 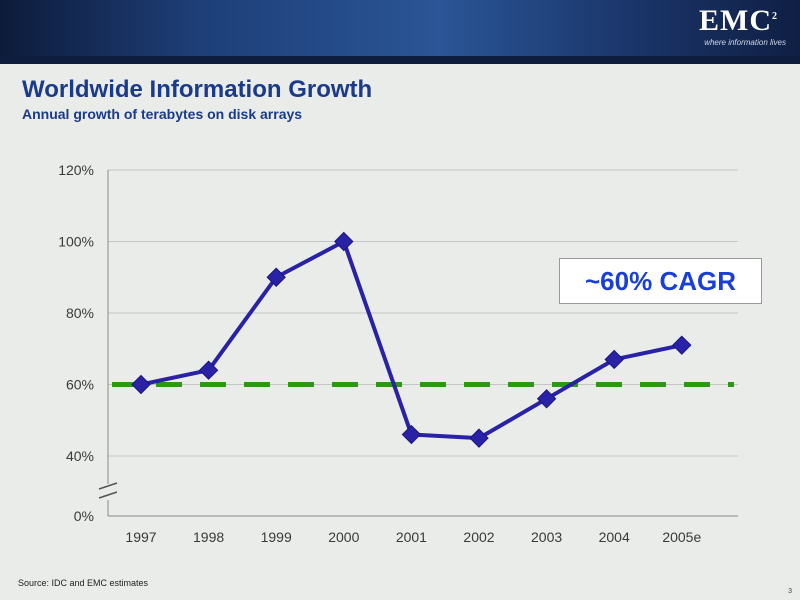 I want to click on x-tick-label: 2003, so click(x=546, y=537).